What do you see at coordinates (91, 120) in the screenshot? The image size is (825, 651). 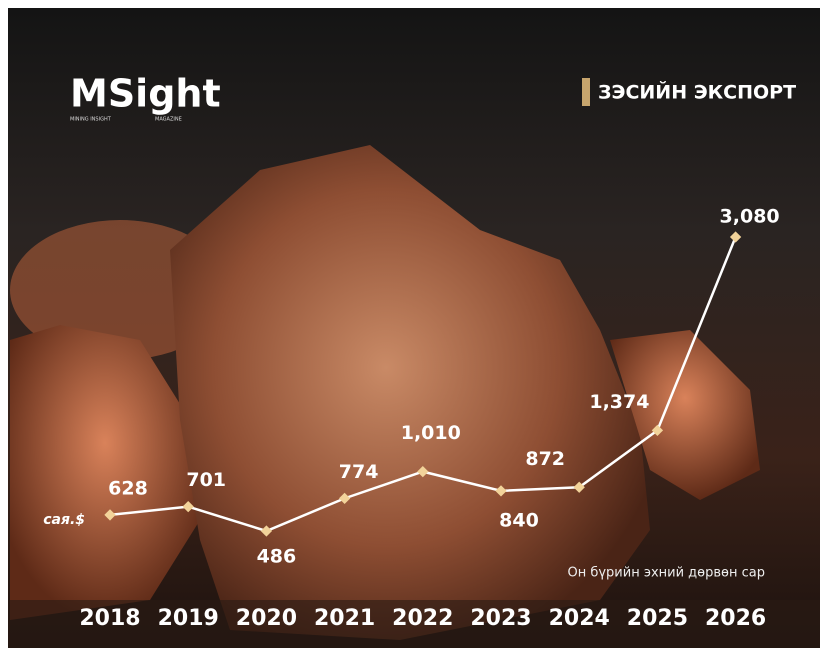 I see `logo-tagline: MINING INSIGHT` at bounding box center [91, 120].